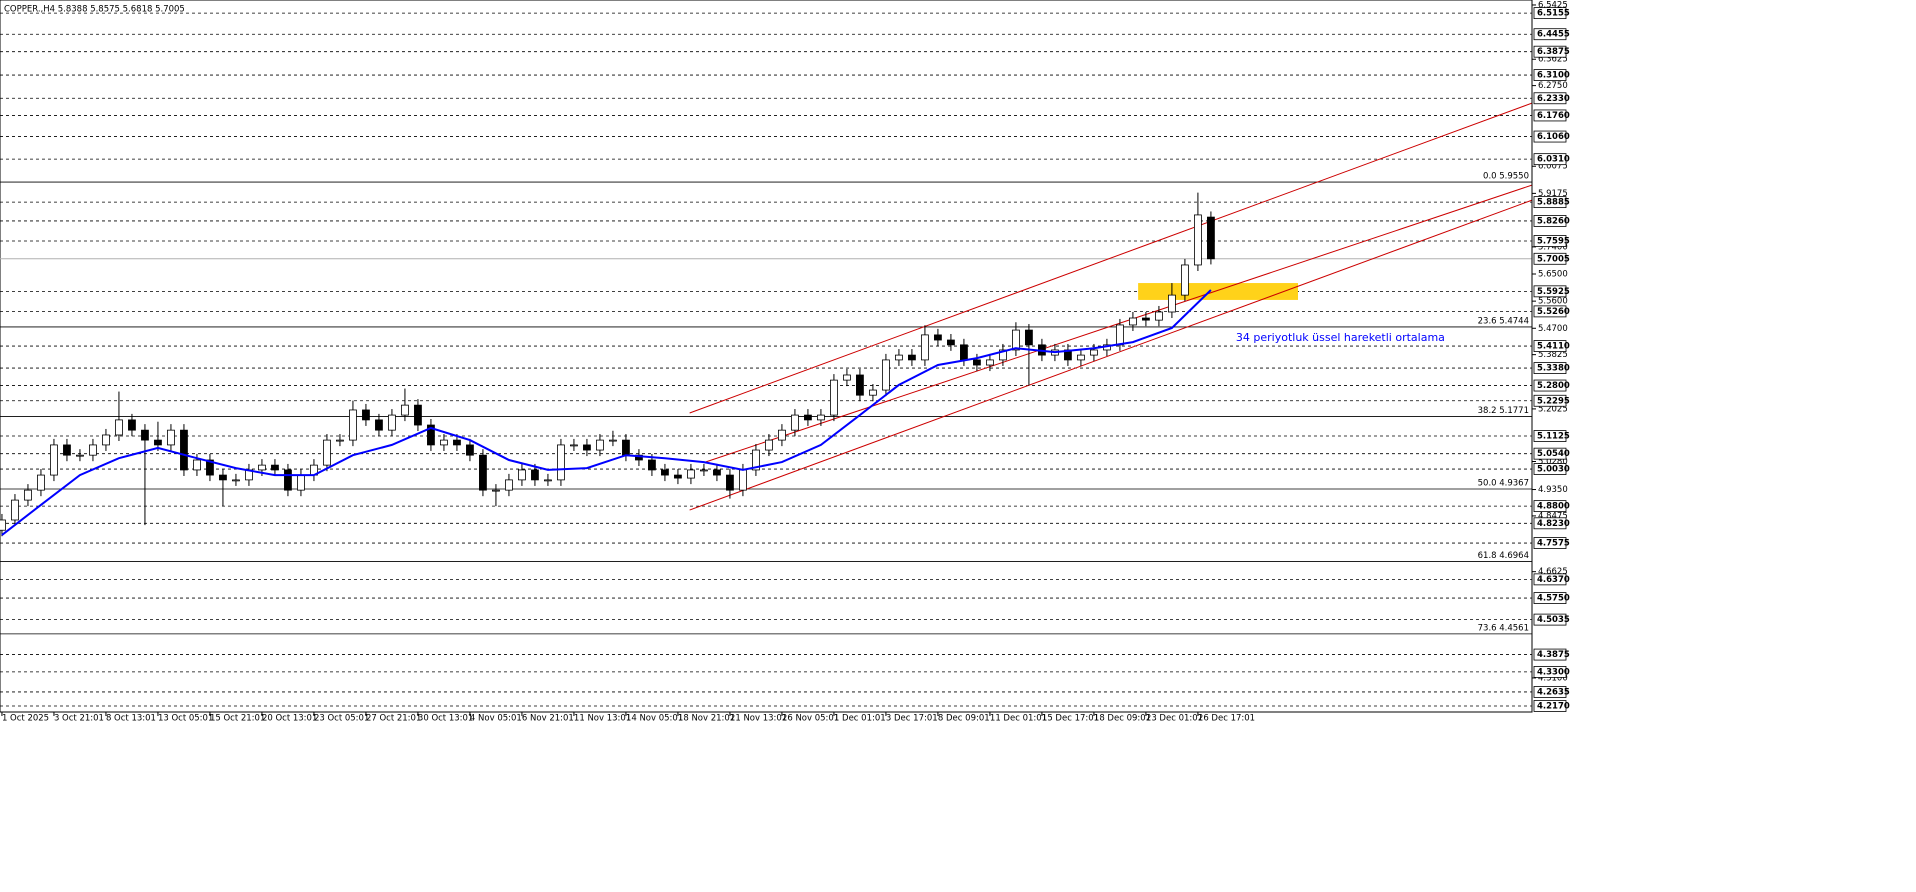 This screenshot has height=892, width=1916. What do you see at coordinates (25, 719) in the screenshot?
I see `x-tick-label: 1 Oct 2025` at bounding box center [25, 719].